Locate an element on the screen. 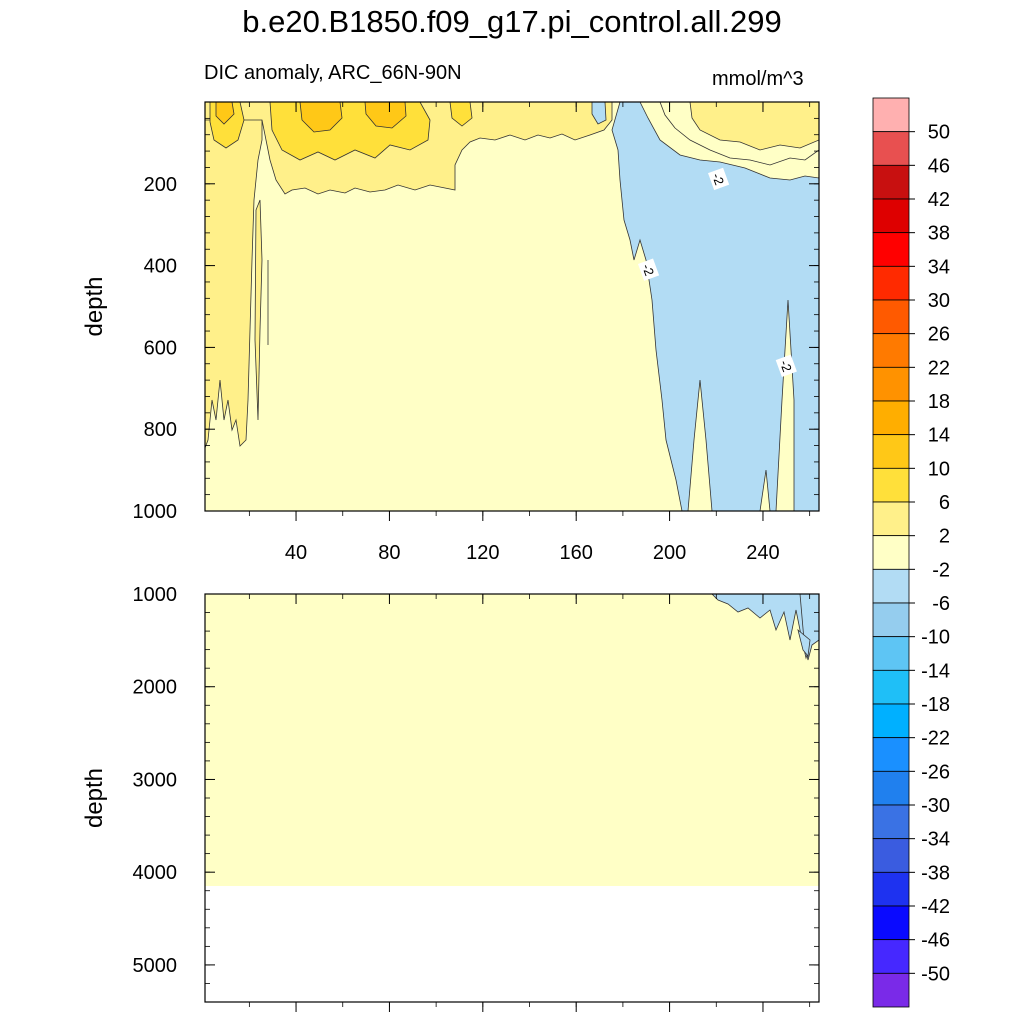  colorbar-label: -42 is located at coordinates (935, 907).